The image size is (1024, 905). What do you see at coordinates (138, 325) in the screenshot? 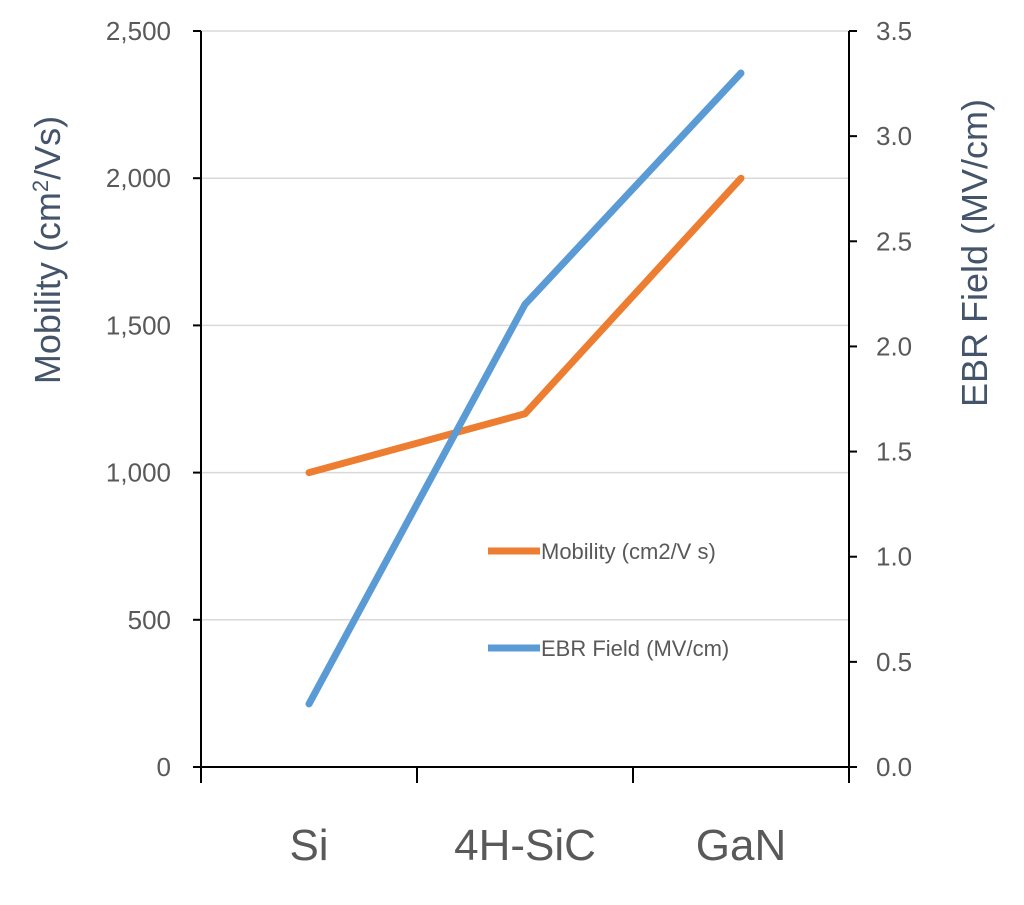
I see `left-tick-label: 1,500` at bounding box center [138, 325].